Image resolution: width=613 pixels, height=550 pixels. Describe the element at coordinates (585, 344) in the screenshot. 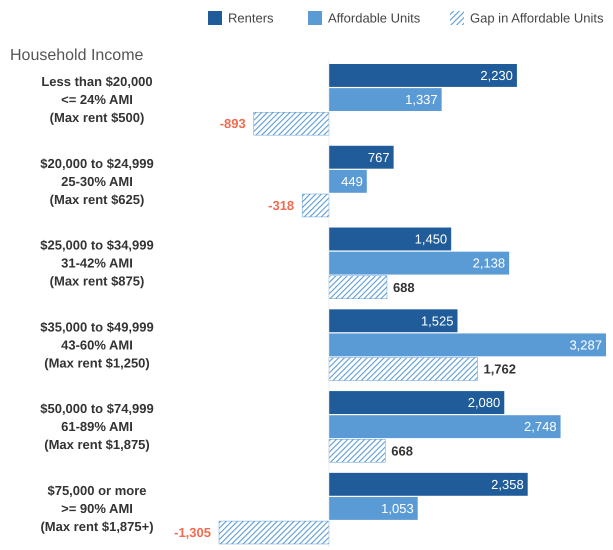

I see `data-label: 3,287` at that location.